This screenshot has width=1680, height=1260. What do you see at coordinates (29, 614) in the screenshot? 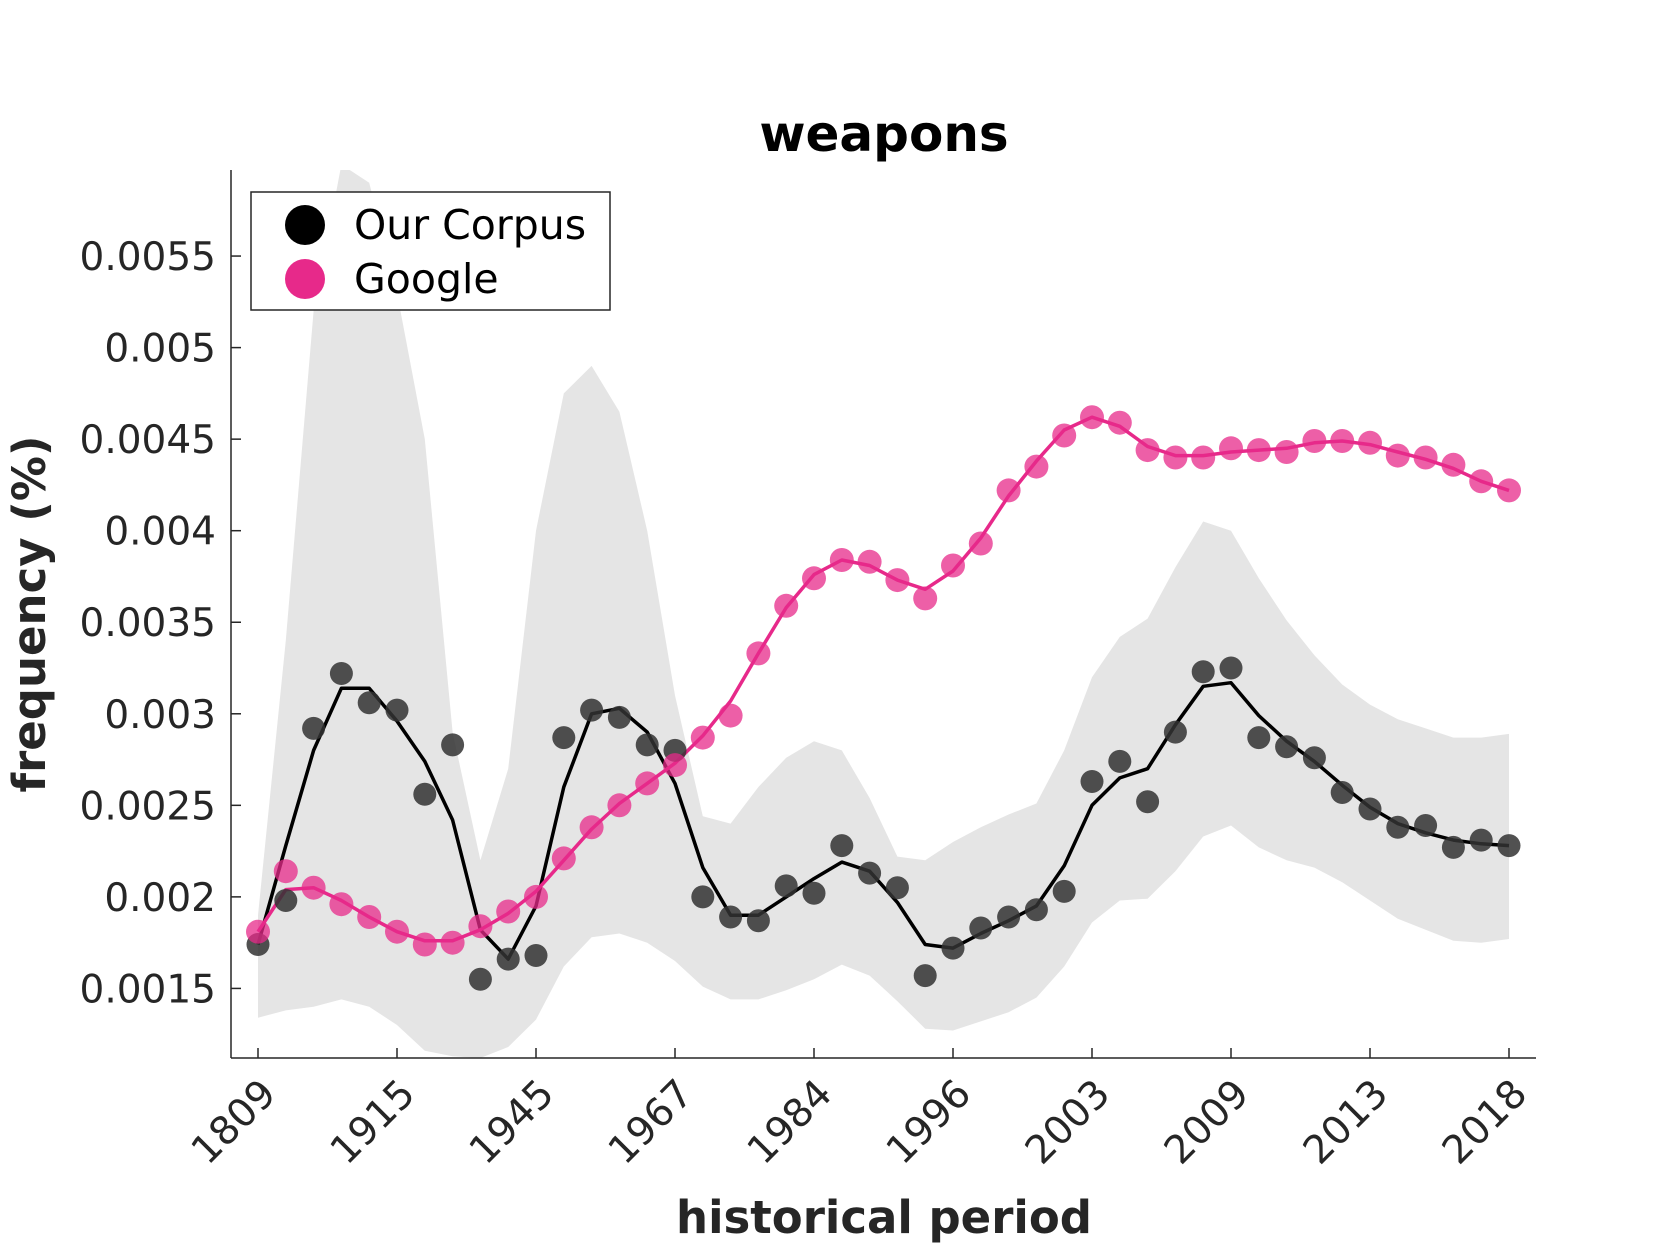
I see `y-axis-label: frequency (%)` at bounding box center [29, 614].